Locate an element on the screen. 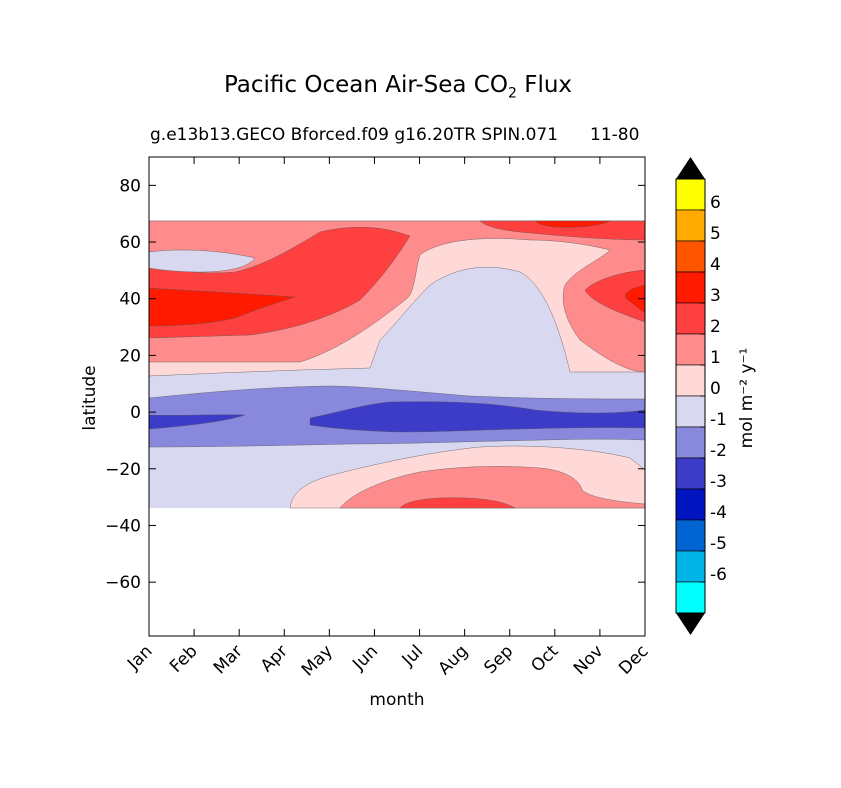 Image resolution: width=841 pixels, height=788 pixels. field-north-core-oct is located at coordinates (572, 224).